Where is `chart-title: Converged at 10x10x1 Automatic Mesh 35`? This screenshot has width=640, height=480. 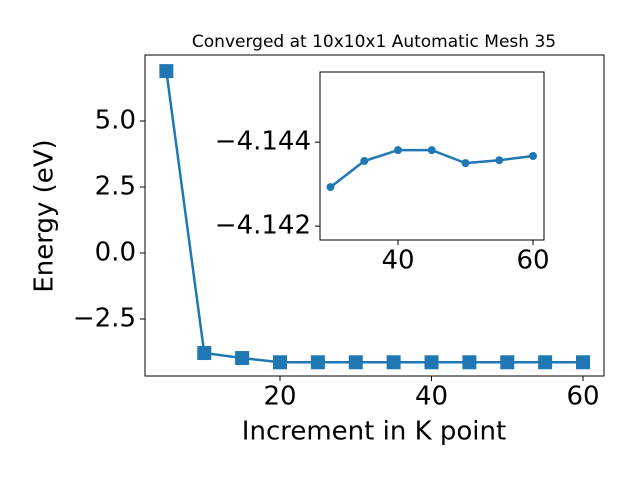
chart-title: Converged at 10x10x1 Automatic Mesh 35 is located at coordinates (374, 42).